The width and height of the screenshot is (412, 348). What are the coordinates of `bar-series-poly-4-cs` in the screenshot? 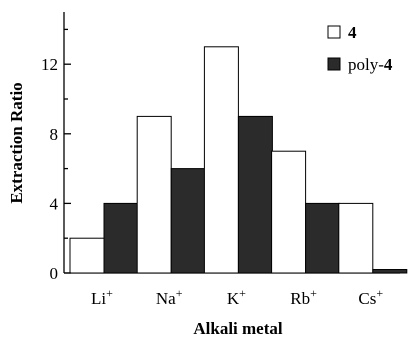 It's located at (390, 271).